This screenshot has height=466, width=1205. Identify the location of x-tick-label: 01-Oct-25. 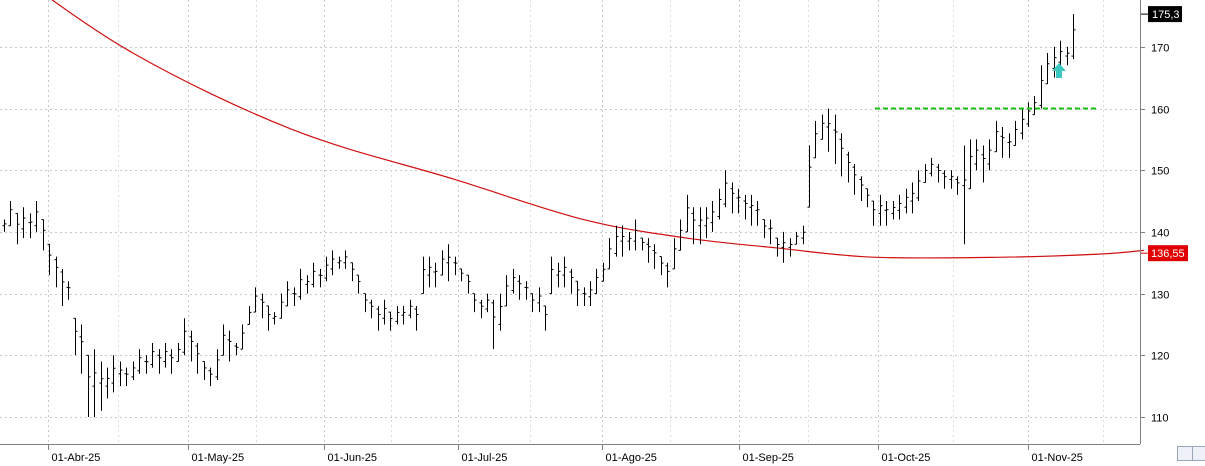
(906, 458).